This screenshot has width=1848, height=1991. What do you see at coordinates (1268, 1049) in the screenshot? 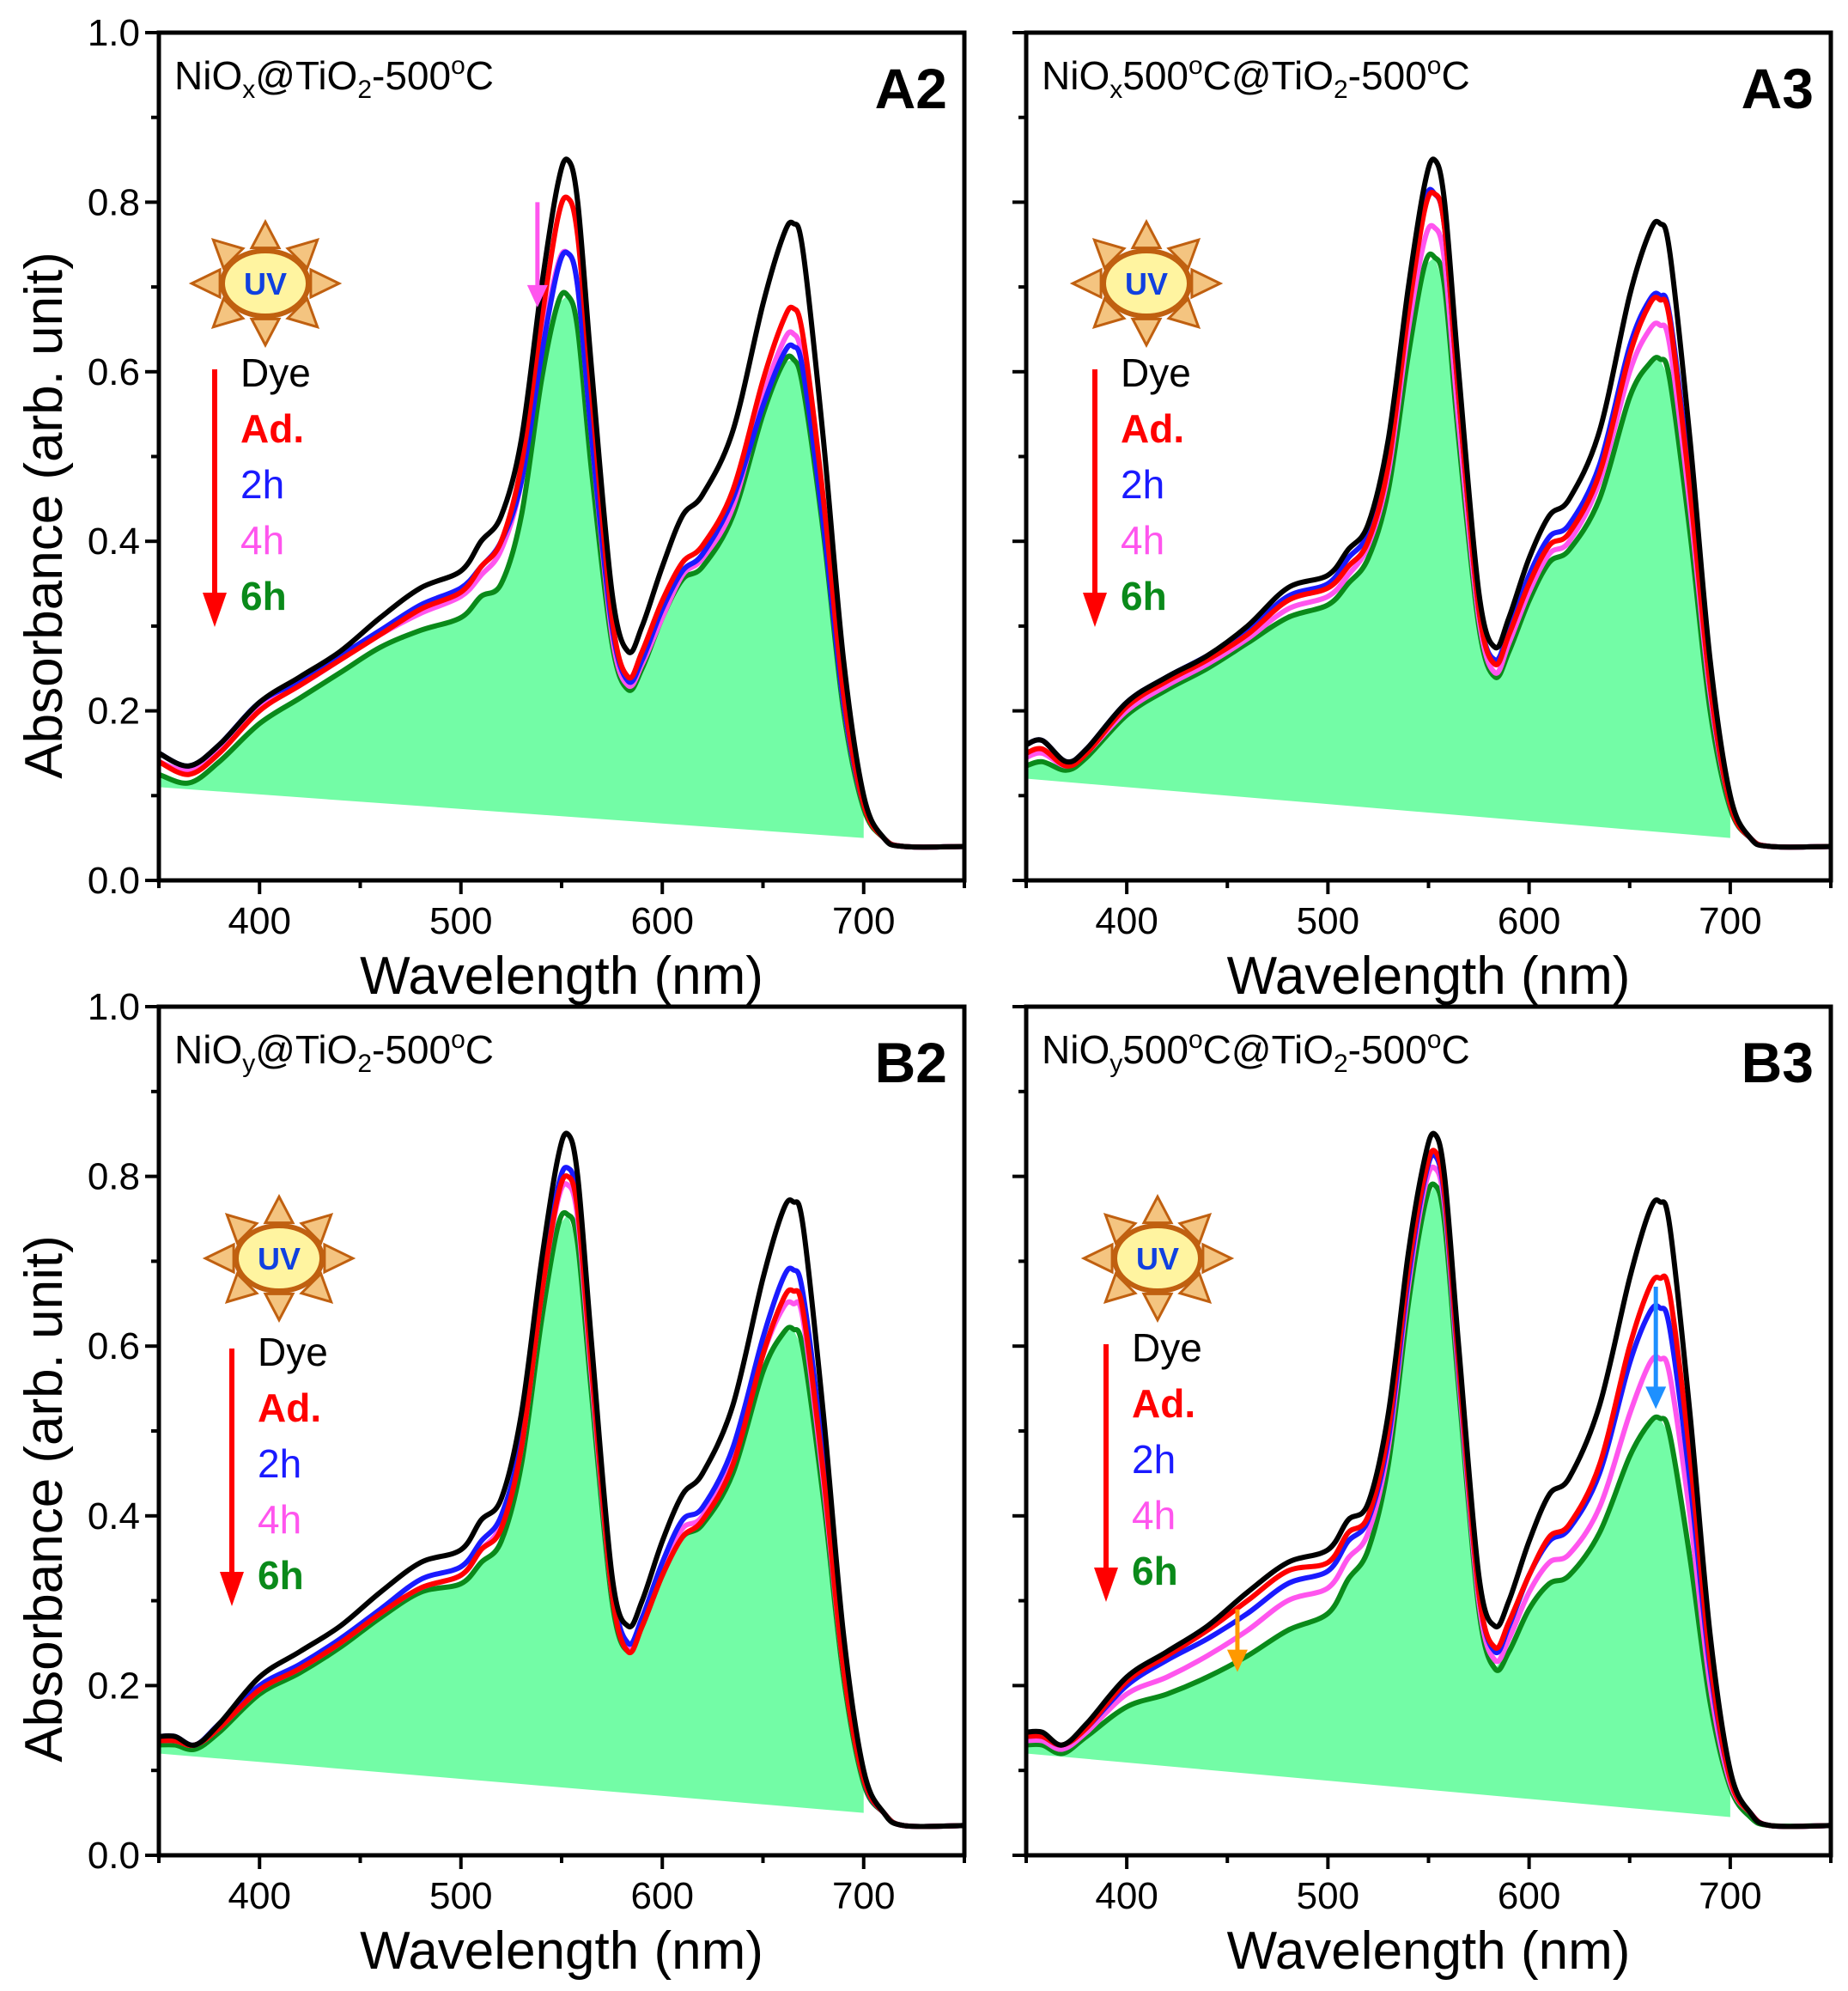
I see `sample-title-part: C@TiO` at bounding box center [1268, 1049].